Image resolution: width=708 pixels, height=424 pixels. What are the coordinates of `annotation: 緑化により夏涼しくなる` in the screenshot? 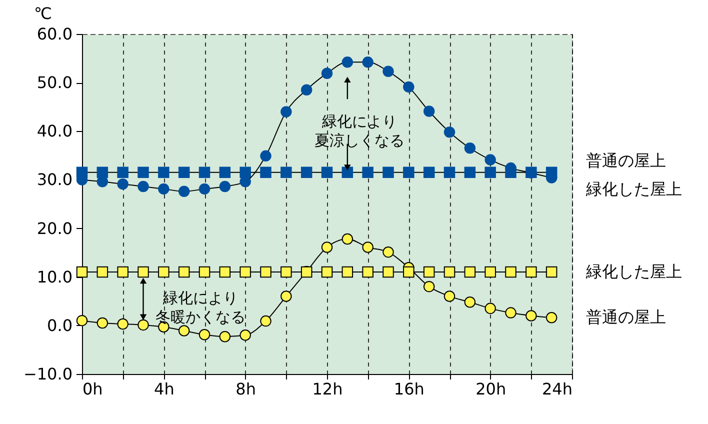 It's located at (359, 131).